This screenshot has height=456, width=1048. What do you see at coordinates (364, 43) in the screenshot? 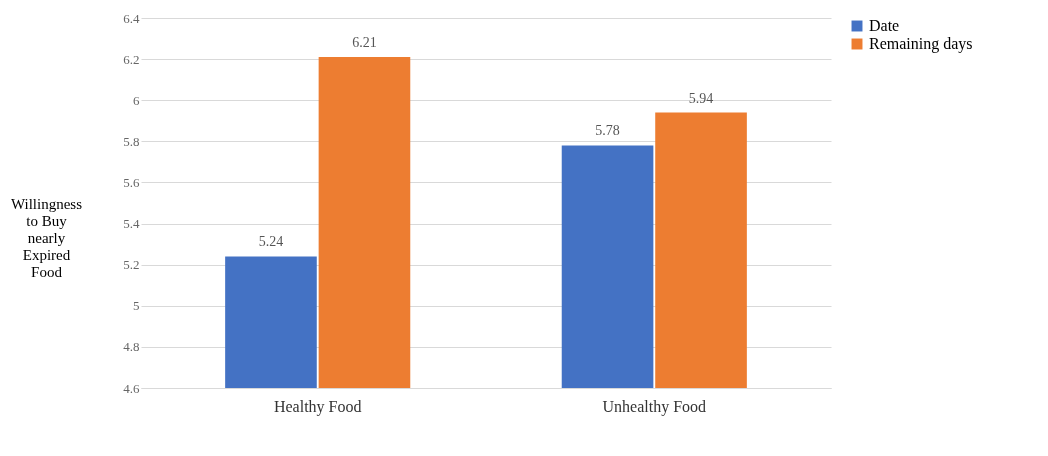
I see `data-label: 6.21` at bounding box center [364, 43].